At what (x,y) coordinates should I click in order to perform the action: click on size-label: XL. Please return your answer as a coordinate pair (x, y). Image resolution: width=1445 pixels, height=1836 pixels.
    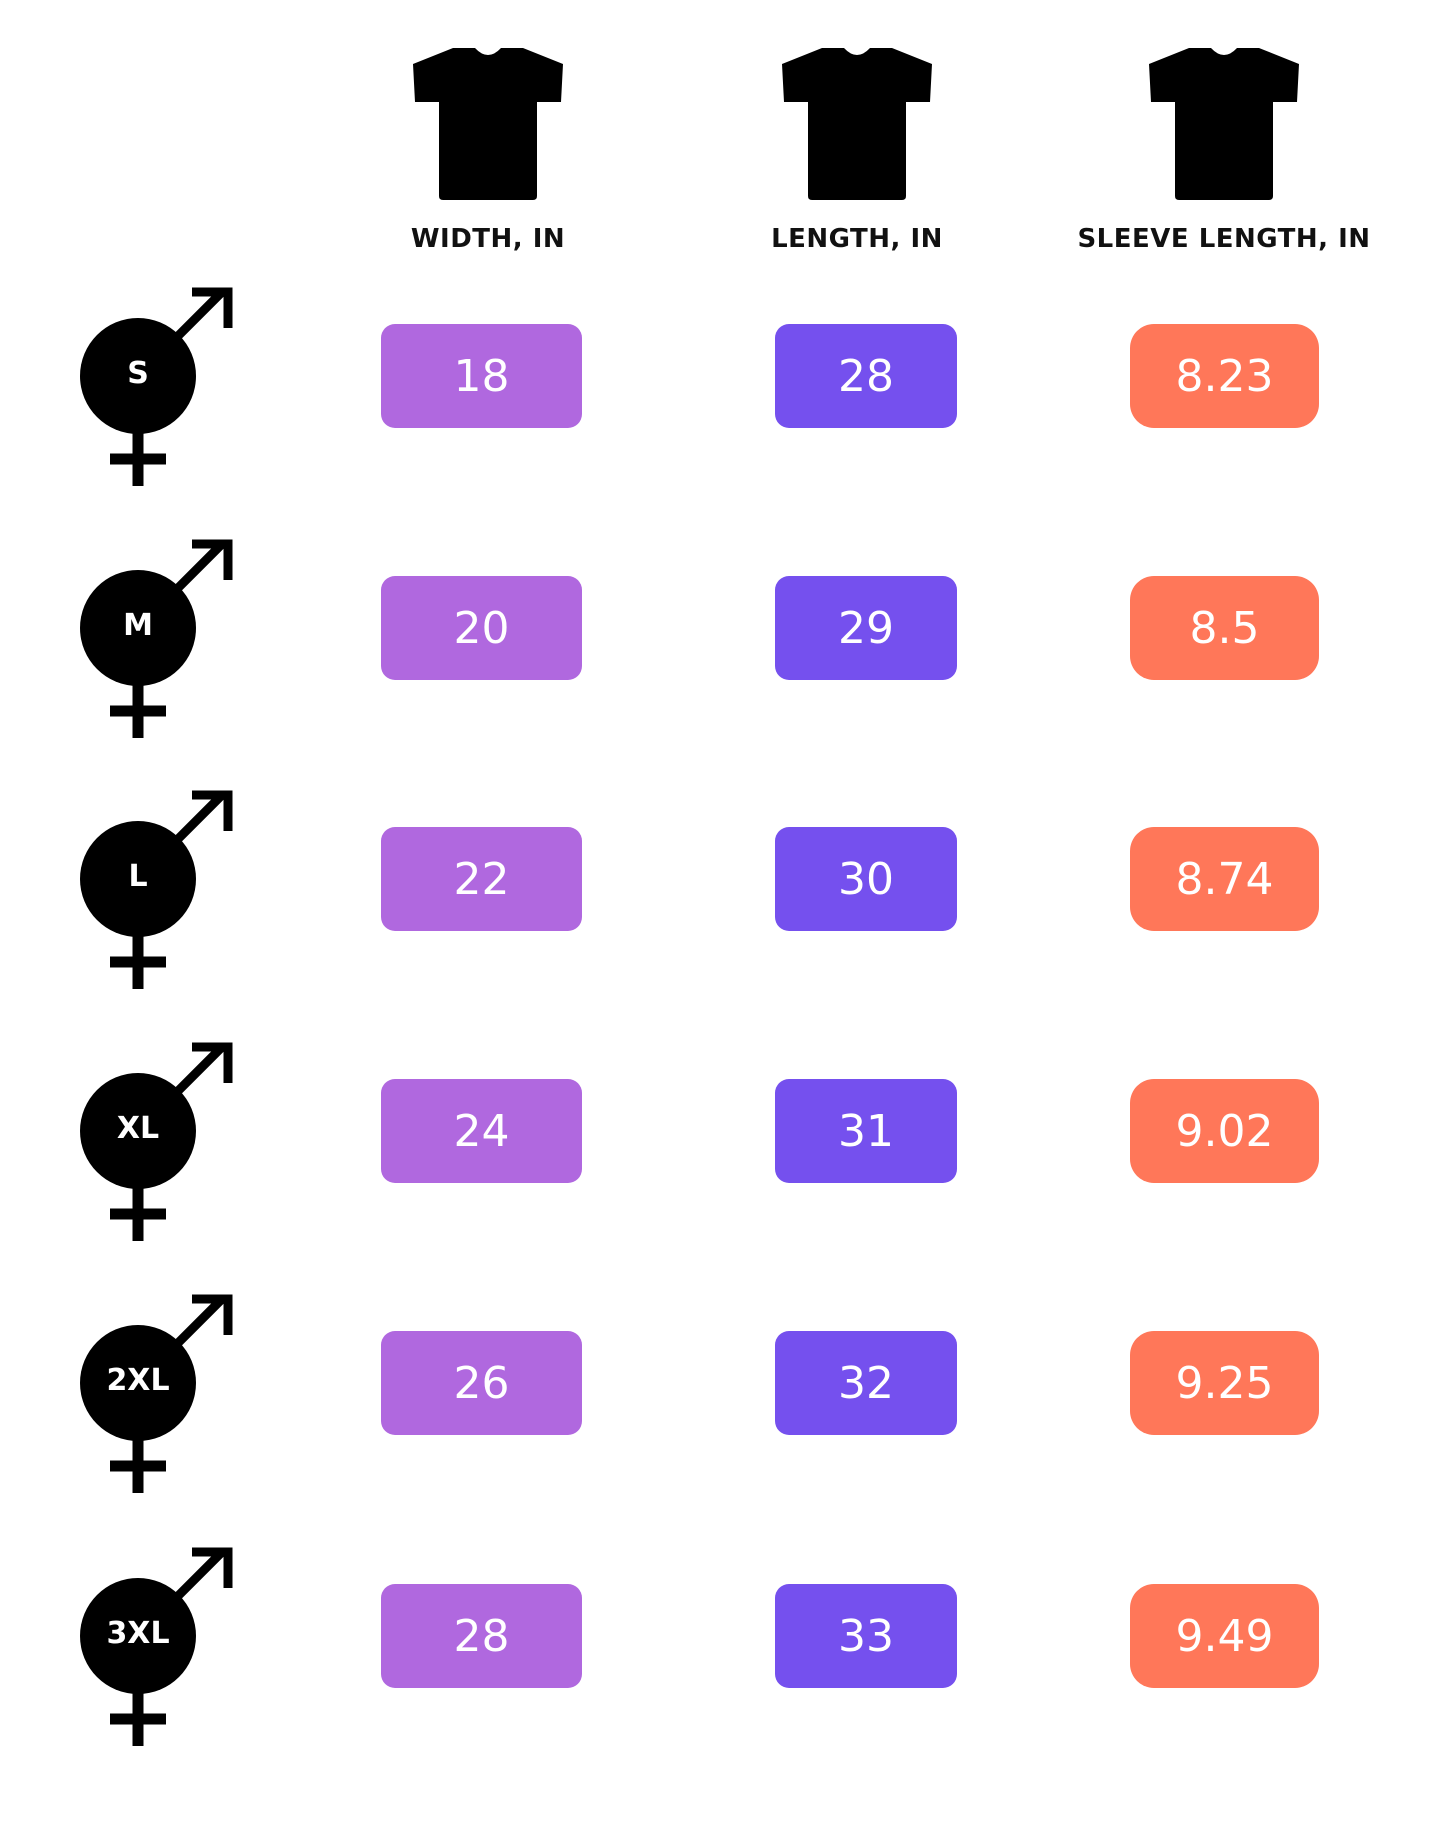
    Looking at the image, I should click on (138, 1128).